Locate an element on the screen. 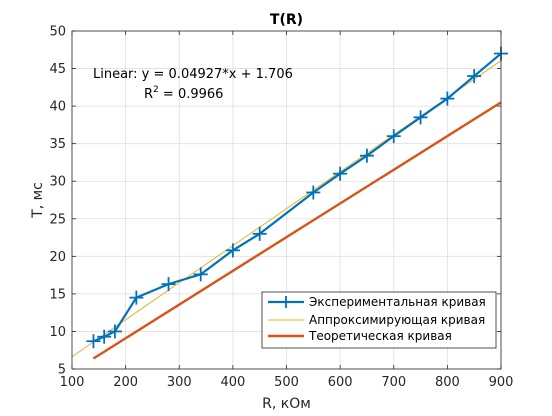  x-tick-label: 300 is located at coordinates (179, 382).